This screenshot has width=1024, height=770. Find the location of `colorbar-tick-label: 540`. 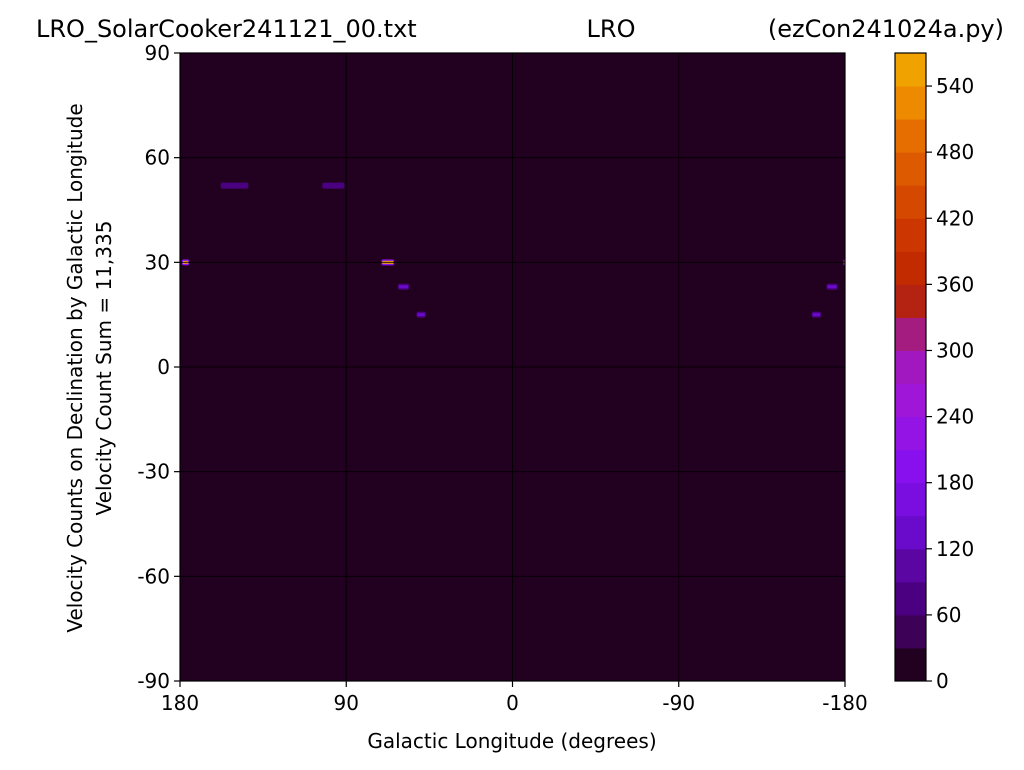

colorbar-tick-label: 540 is located at coordinates (955, 86).